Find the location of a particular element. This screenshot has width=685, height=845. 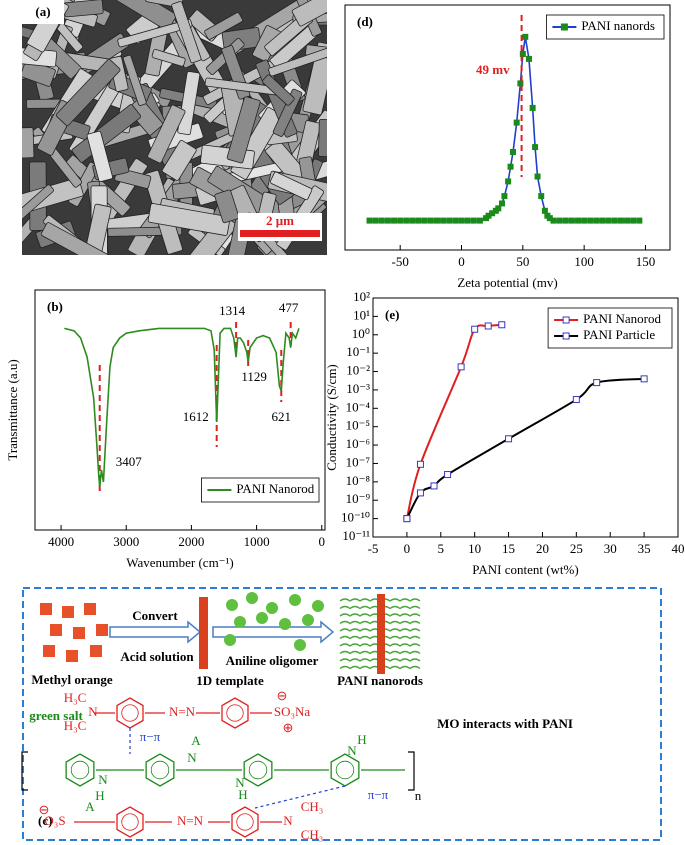

x-tick-label: 35 is located at coordinates (644, 548).